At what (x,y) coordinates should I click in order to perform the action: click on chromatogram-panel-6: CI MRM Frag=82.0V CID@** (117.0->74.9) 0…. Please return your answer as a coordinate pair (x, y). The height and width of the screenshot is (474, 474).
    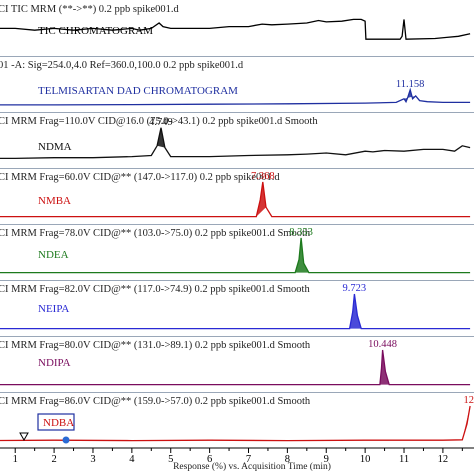
    Looking at the image, I should click on (237, 305).